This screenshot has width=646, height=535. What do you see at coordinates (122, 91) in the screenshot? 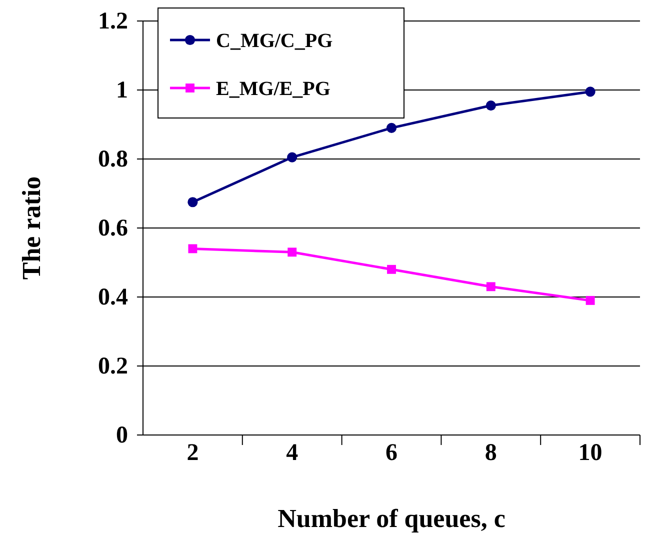
I see `y-tick-label: 1` at bounding box center [122, 91].